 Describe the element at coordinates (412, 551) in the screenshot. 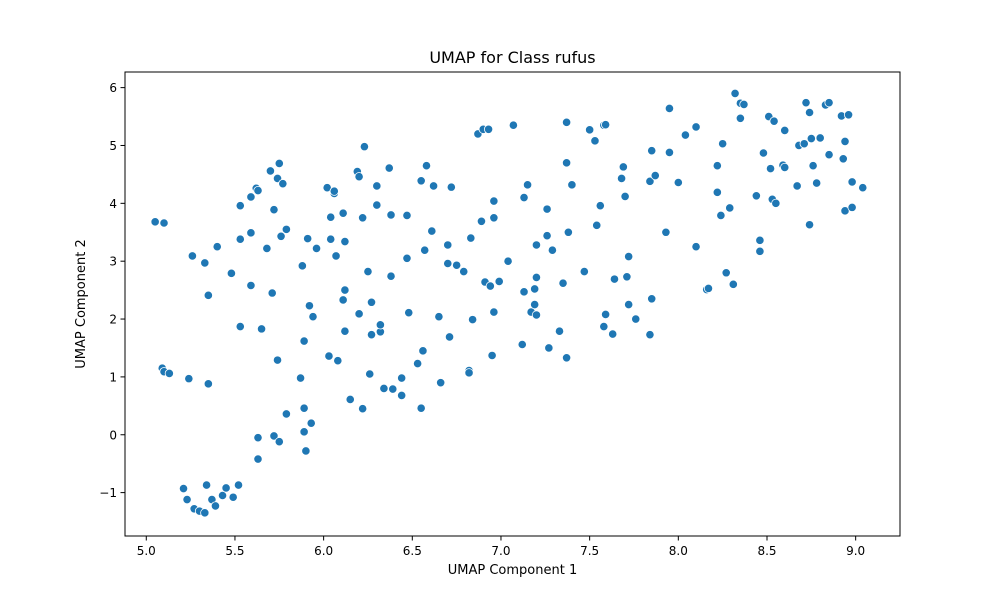

I see `x-tick-label: 6.5` at that location.